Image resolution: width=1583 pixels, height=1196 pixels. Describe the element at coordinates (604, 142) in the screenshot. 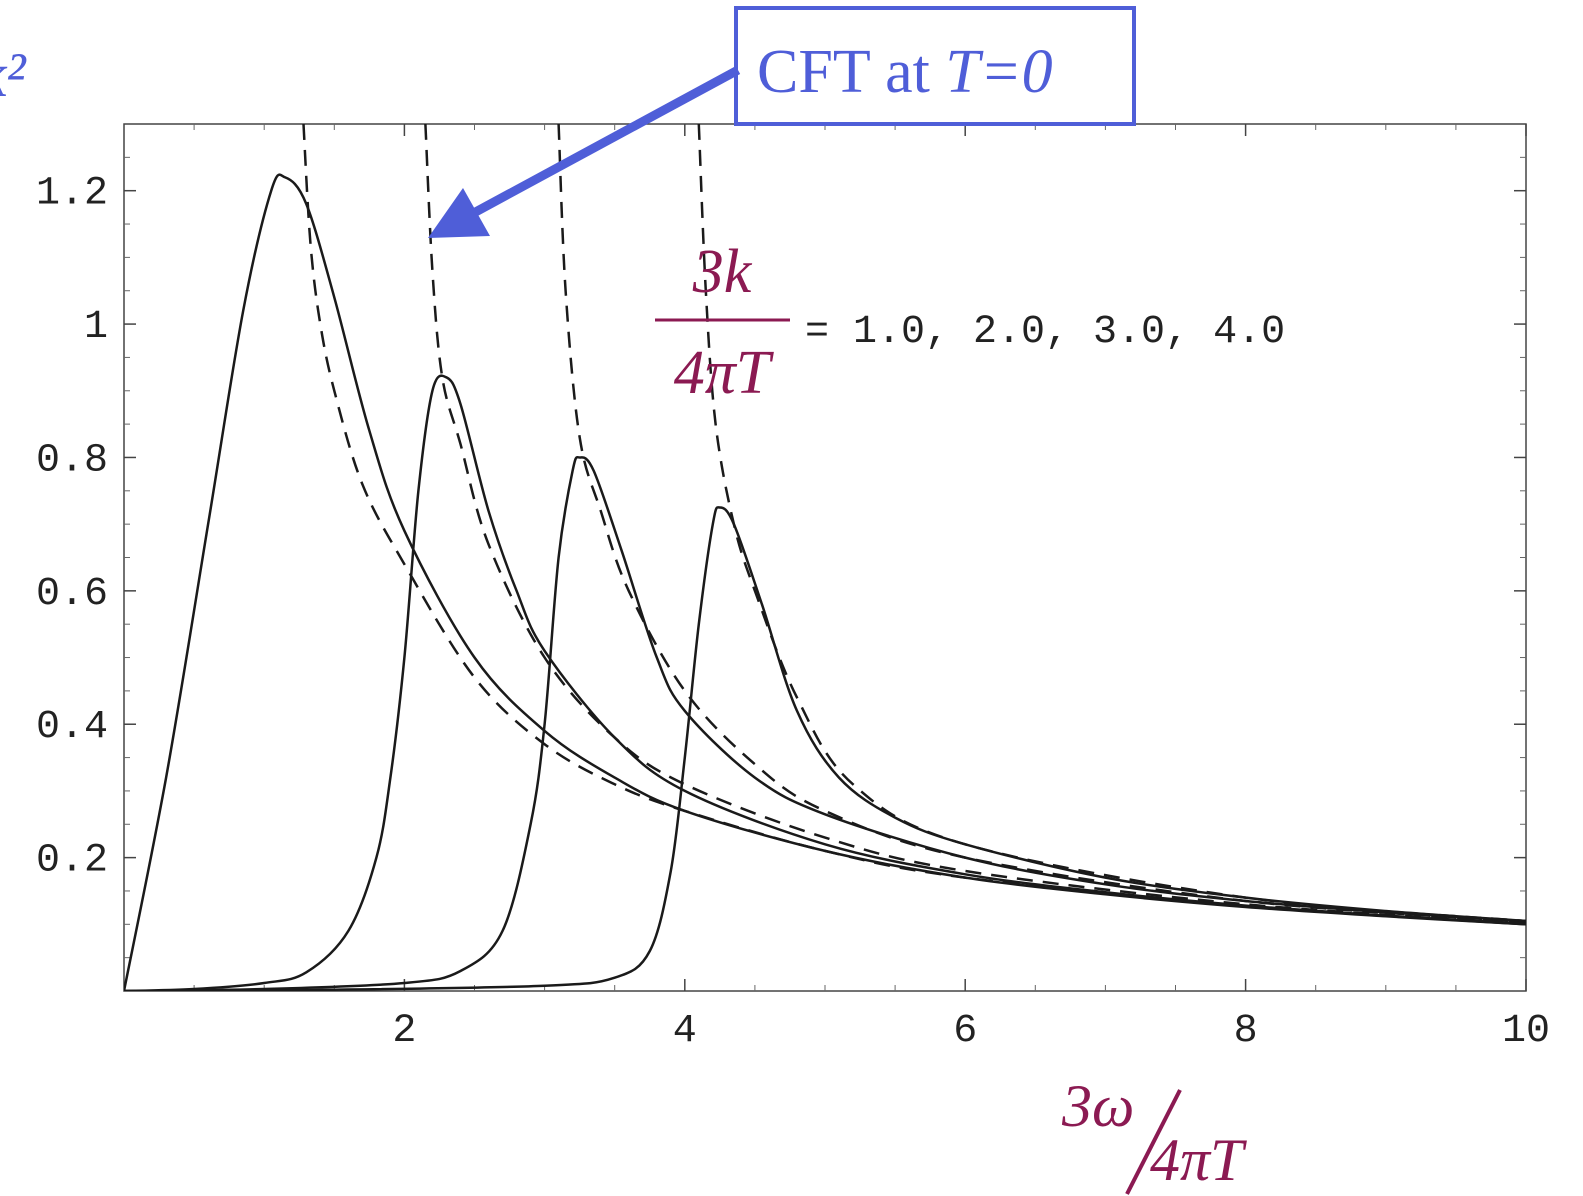

I see `callout-arrow-shaft` at that location.